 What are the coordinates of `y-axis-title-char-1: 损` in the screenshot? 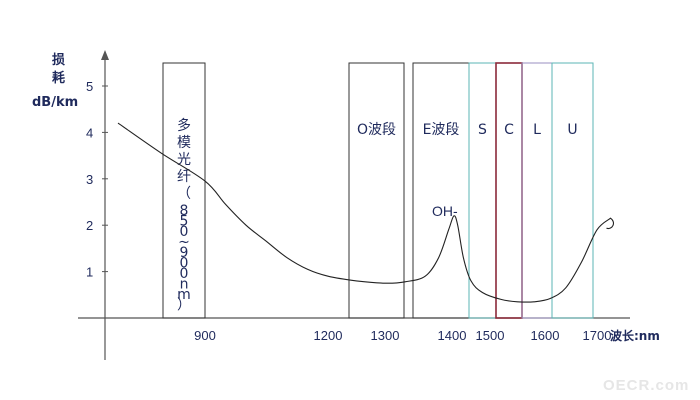 It's located at (58, 60).